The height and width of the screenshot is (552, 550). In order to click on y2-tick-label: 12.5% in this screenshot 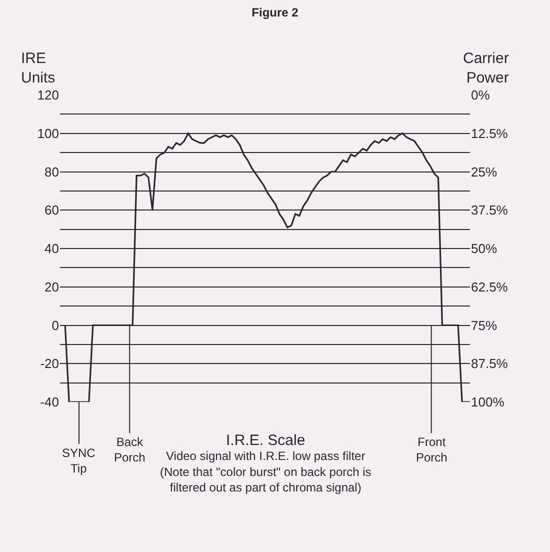, I will do `click(489, 133)`.